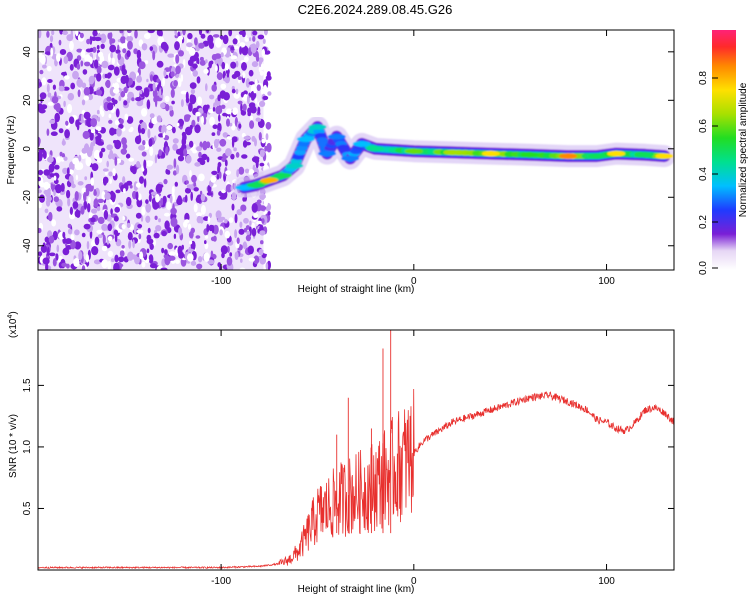 Image resolution: width=750 pixels, height=600 pixels. Describe the element at coordinates (743, 149) in the screenshot. I see `colorbar-label: Normalized spectral amplitude` at that location.